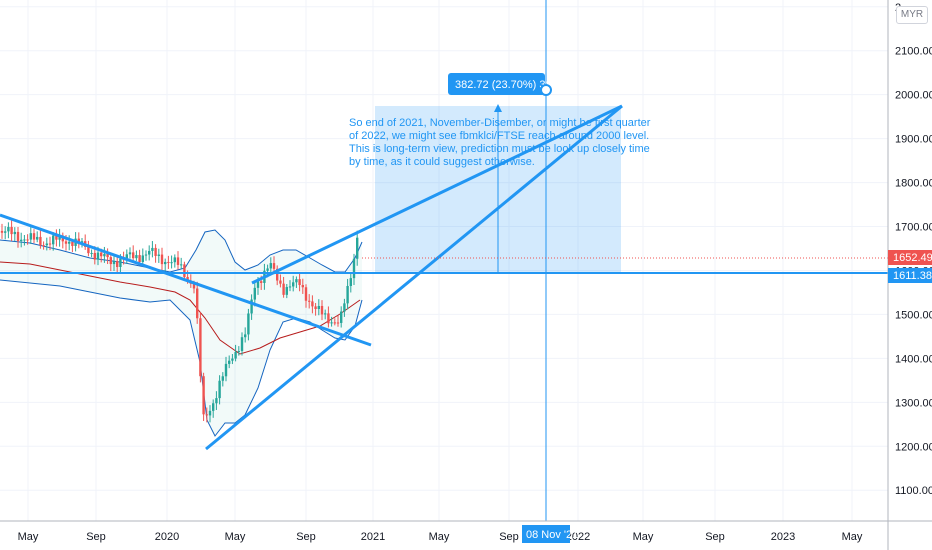 The height and width of the screenshot is (550, 932). I want to click on current-price-badge: 1652.49, so click(910, 257).